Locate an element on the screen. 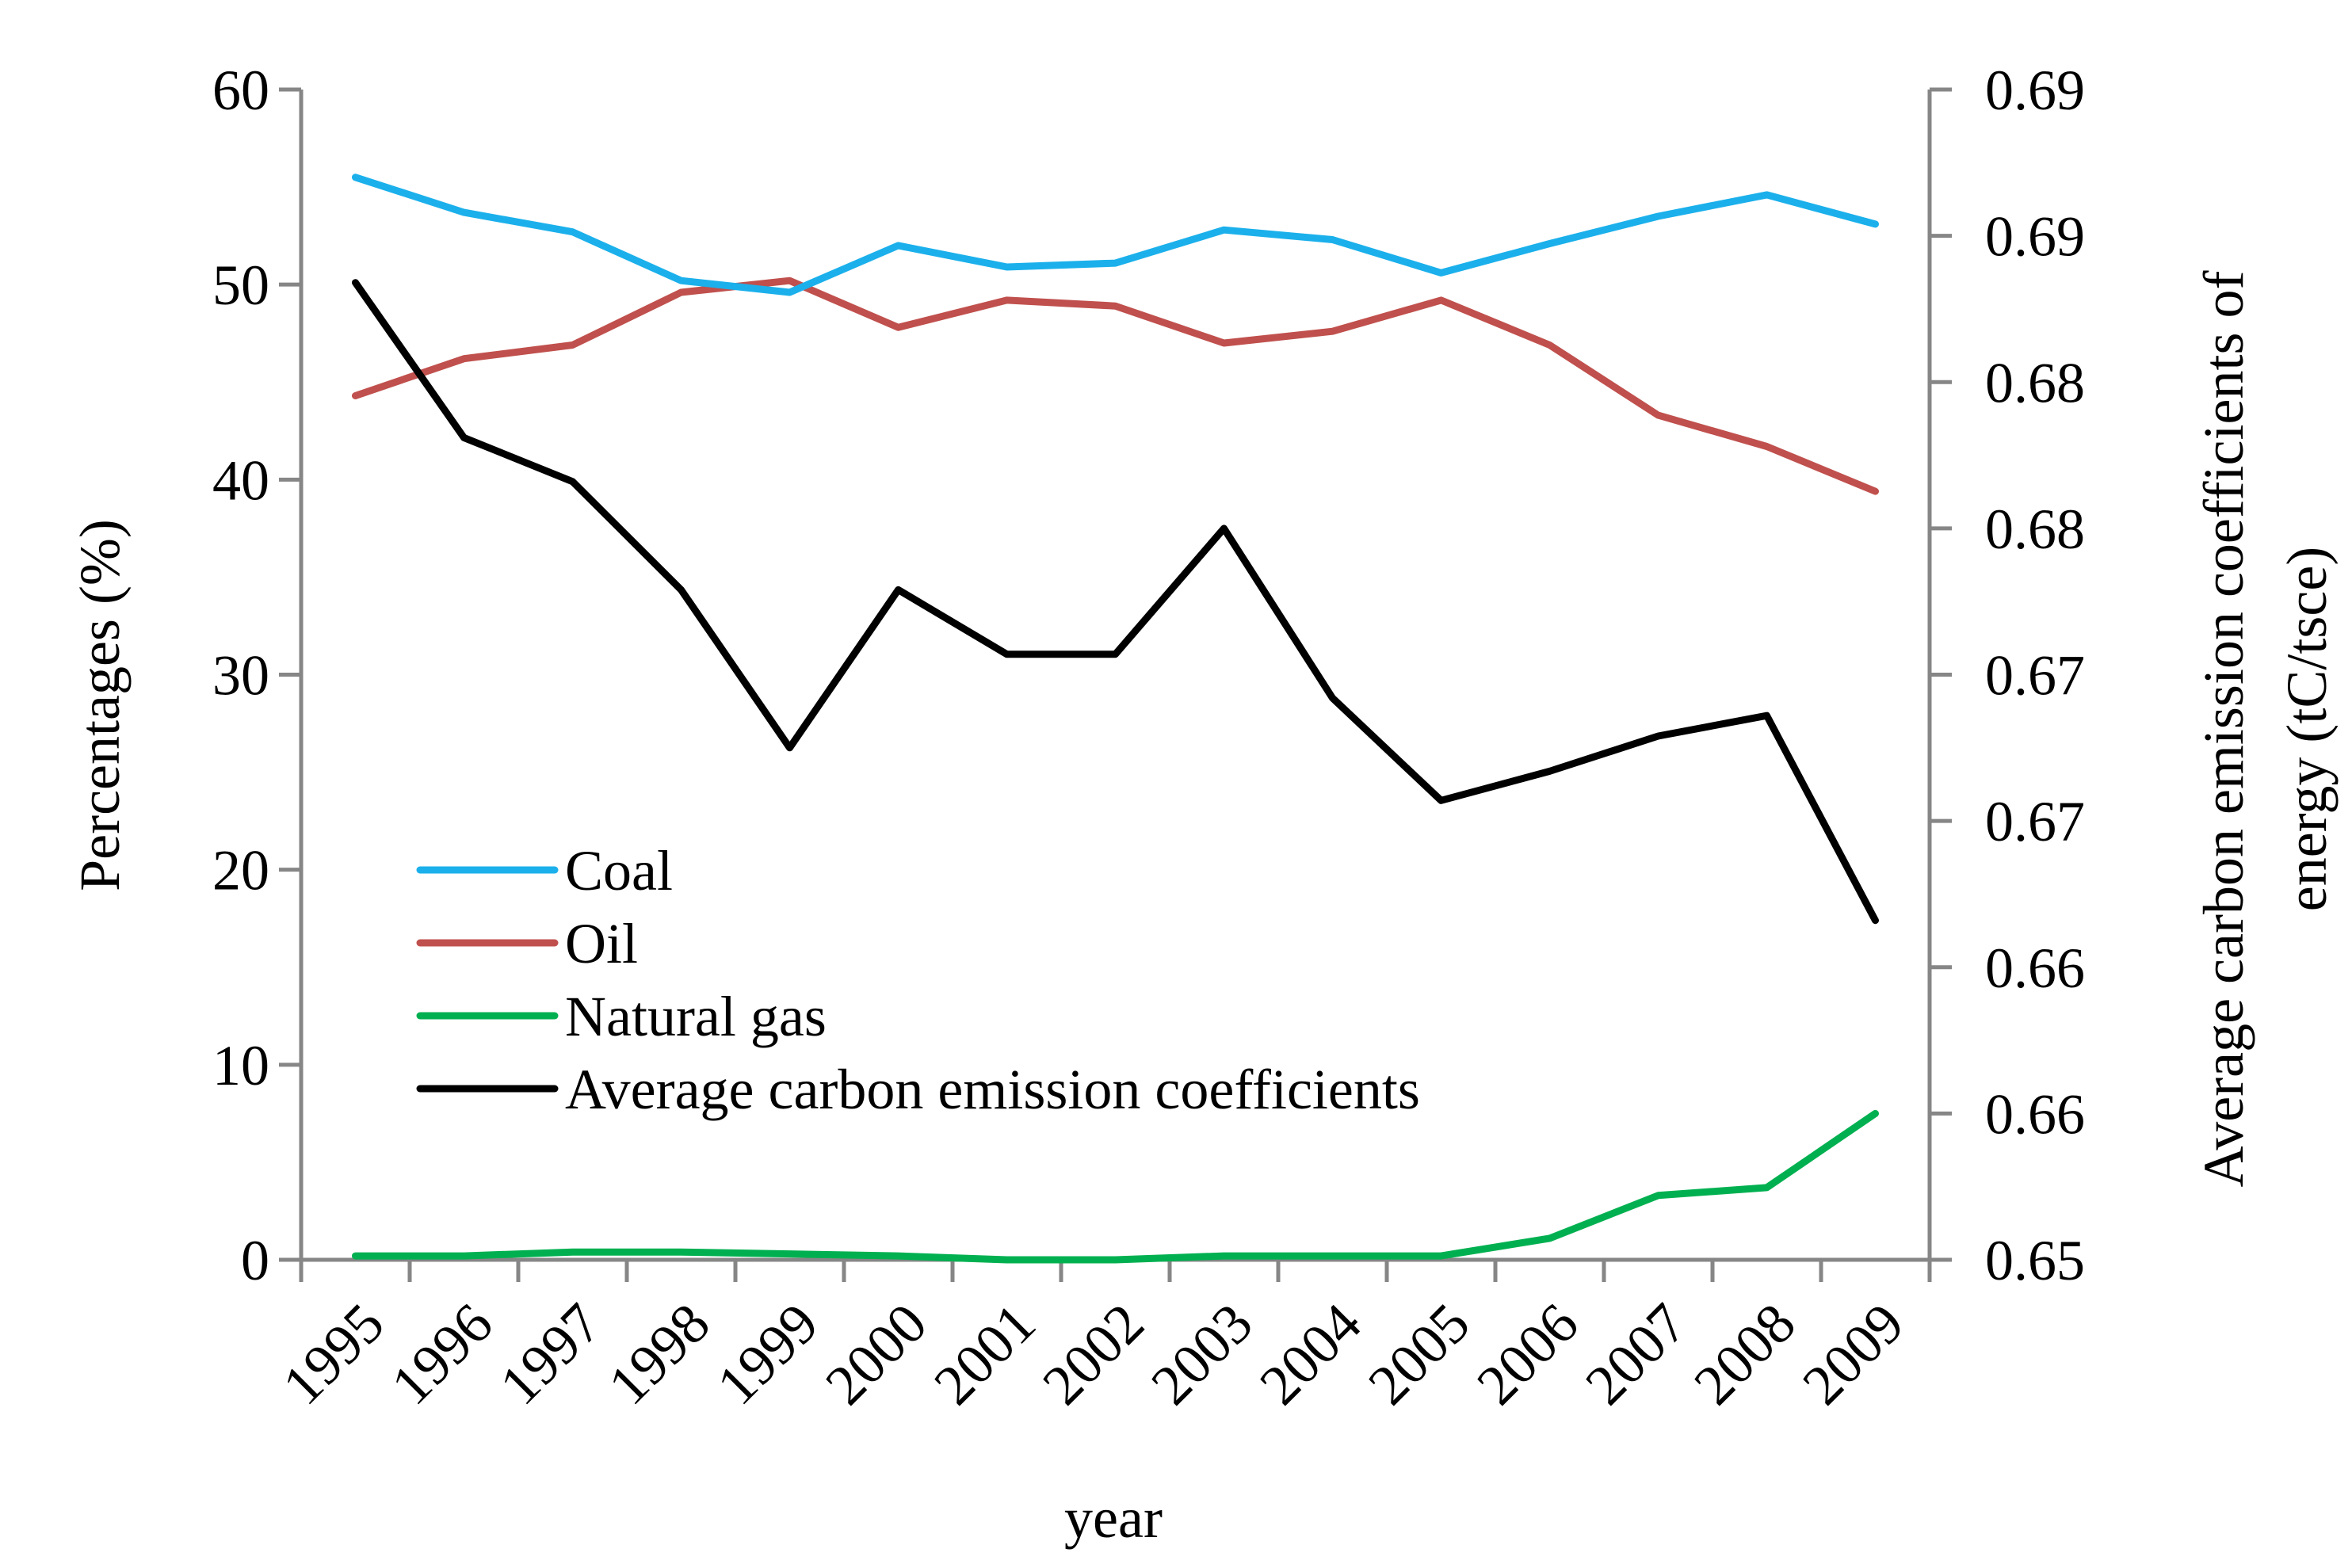  x-tick-label: 1995 is located at coordinates (332, 1354).